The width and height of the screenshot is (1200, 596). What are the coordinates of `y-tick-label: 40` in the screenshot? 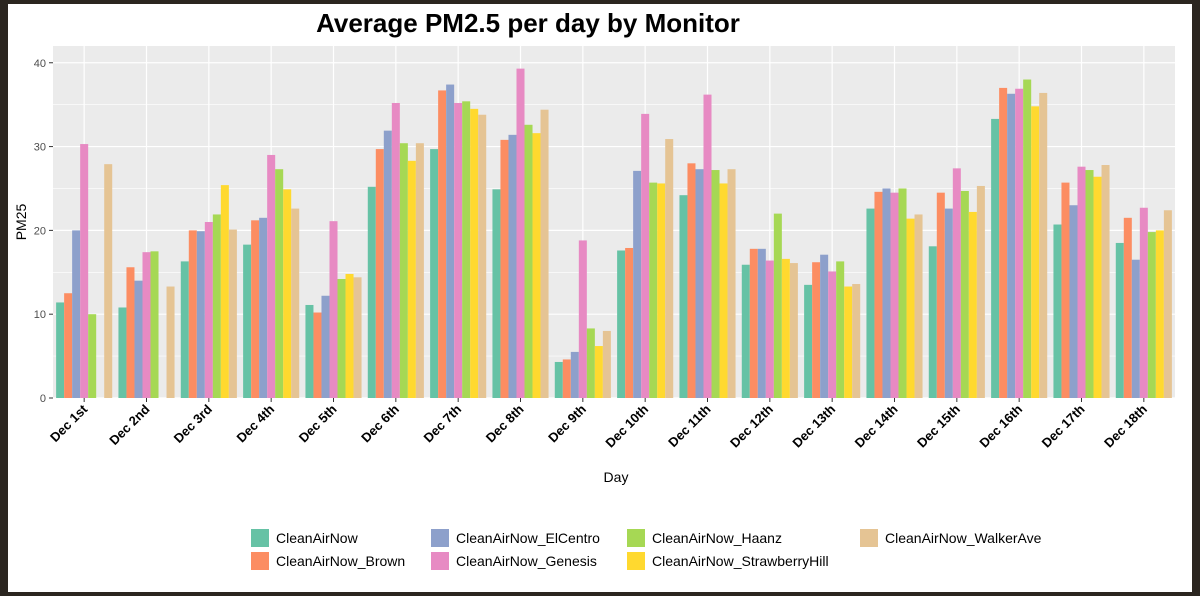 It's located at (40, 64).